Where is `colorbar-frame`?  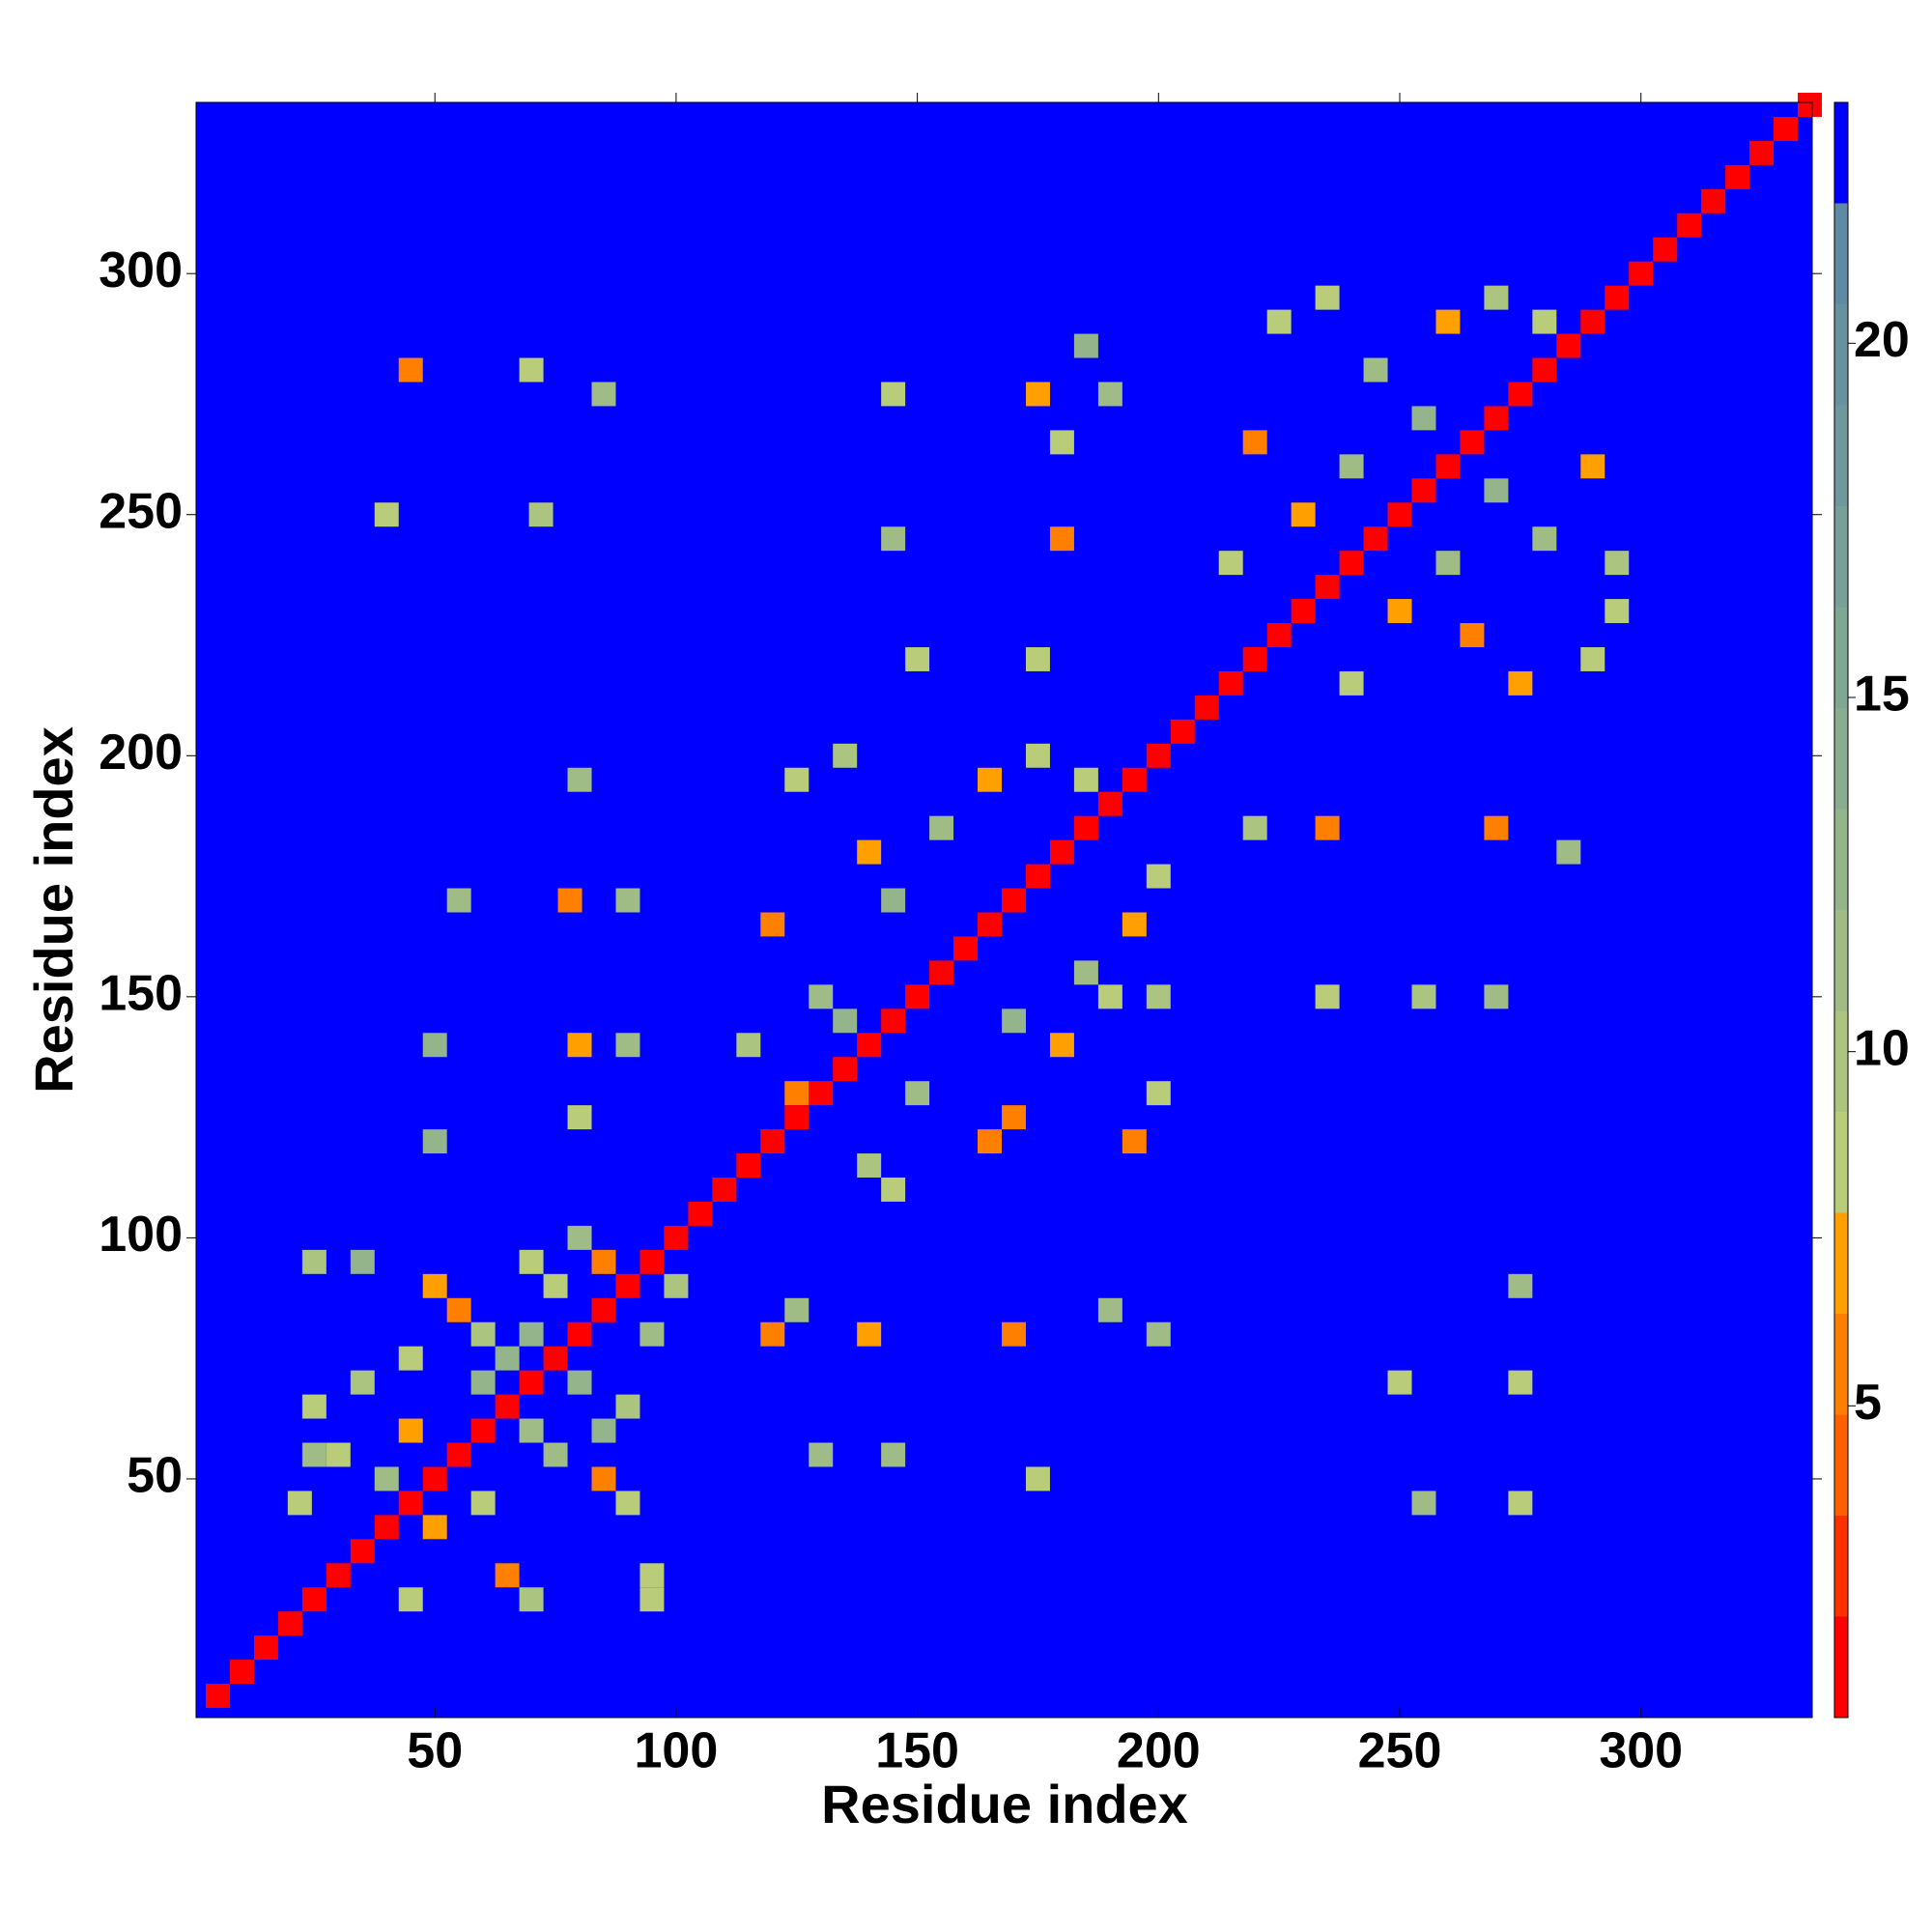 colorbar-frame is located at coordinates (1841, 910).